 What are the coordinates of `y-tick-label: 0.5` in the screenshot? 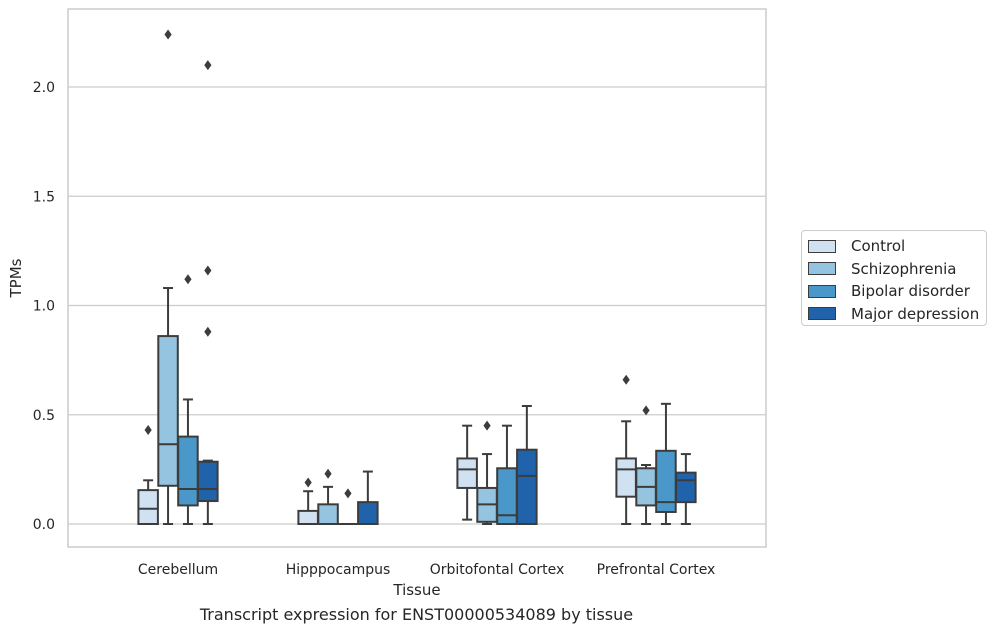 It's located at (44, 416).